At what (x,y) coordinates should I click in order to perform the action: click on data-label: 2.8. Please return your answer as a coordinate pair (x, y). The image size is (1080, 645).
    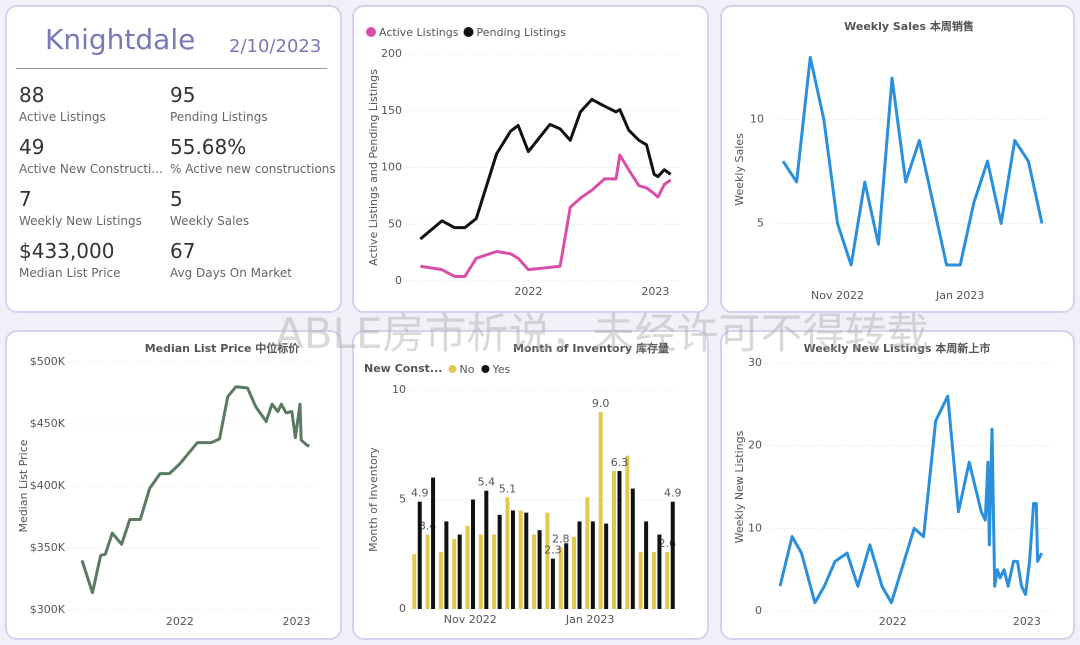
    Looking at the image, I should click on (561, 539).